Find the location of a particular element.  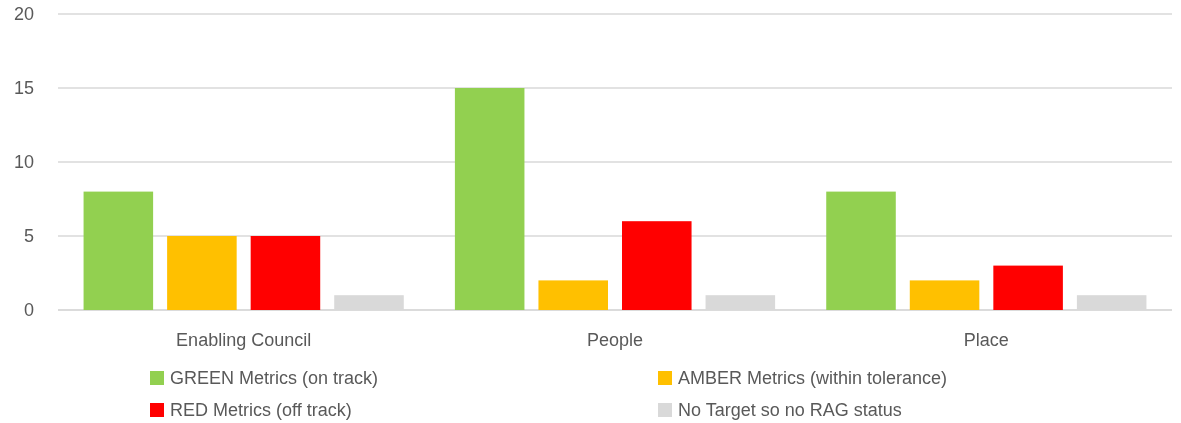

x-tick-label: People is located at coordinates (615, 340).